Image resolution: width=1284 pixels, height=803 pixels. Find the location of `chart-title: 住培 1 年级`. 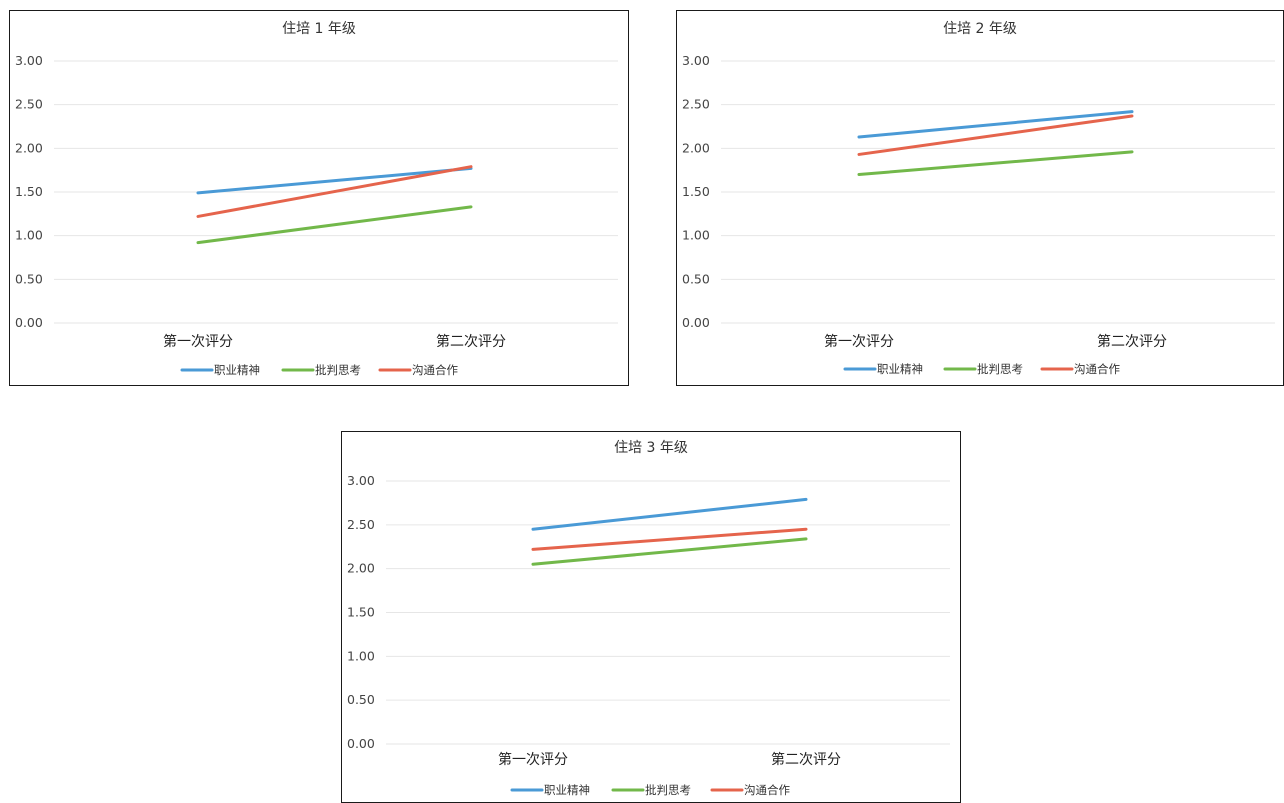

chart-title: 住培 1 年级 is located at coordinates (319, 29).